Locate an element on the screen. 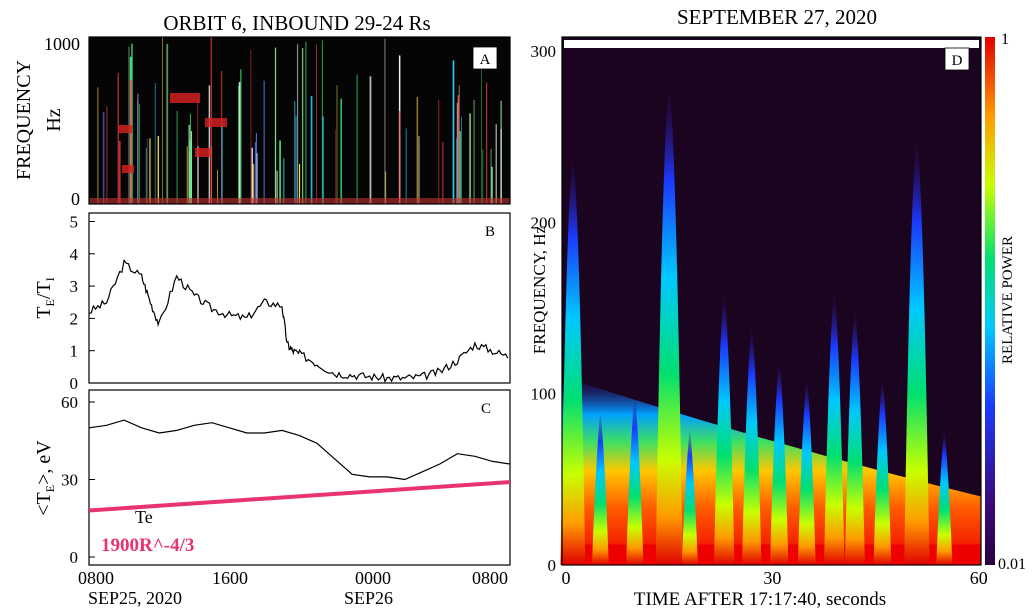  panel-c-fit-line is located at coordinates (299, 496).